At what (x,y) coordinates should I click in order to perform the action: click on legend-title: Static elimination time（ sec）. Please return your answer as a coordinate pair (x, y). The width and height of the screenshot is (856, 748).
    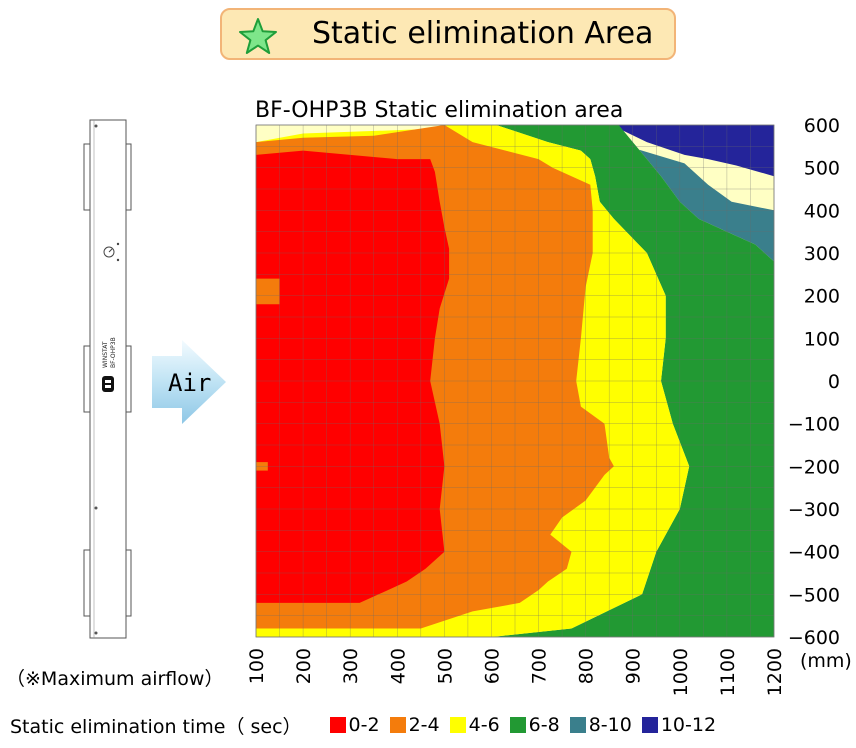
    Looking at the image, I should click on (156, 727).